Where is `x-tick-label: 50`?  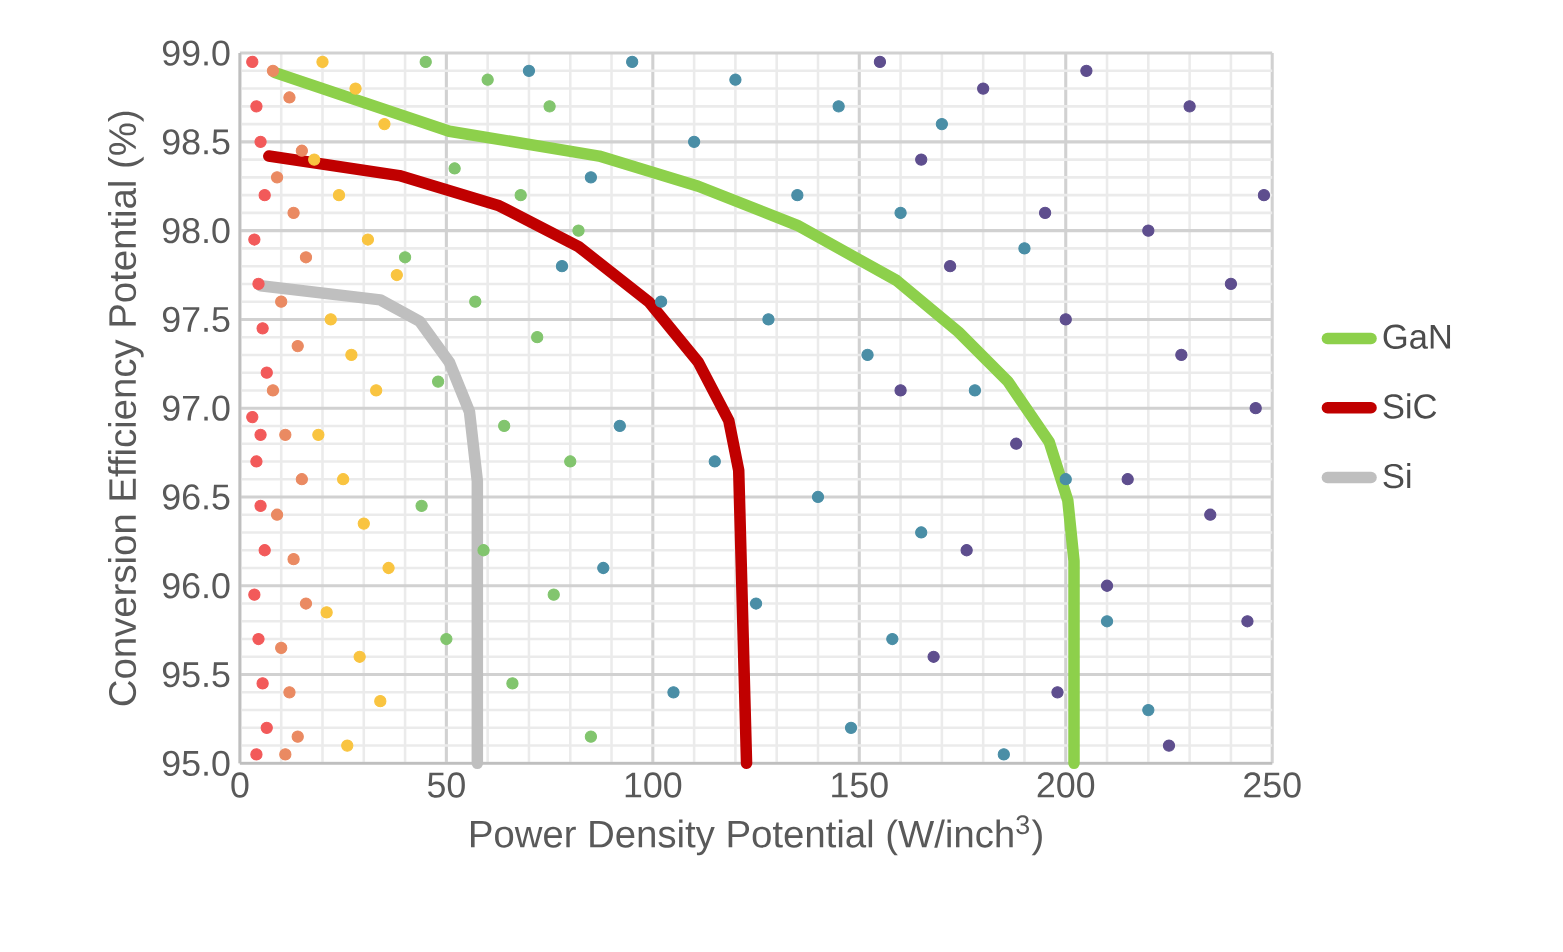
x-tick-label: 50 is located at coordinates (446, 785).